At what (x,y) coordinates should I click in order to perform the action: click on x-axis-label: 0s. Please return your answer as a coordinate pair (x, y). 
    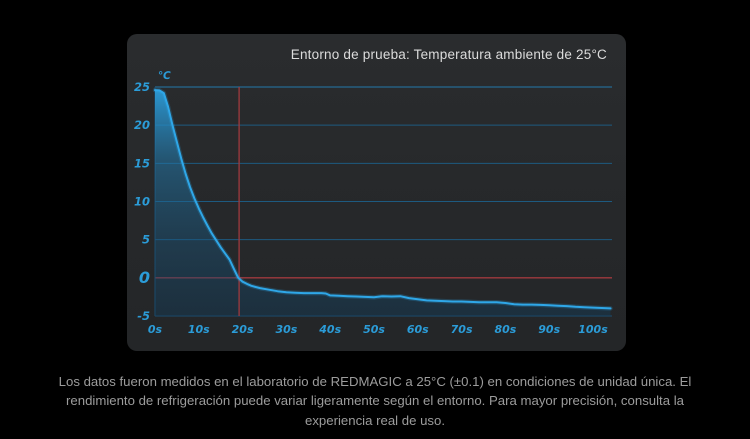
    Looking at the image, I should click on (155, 329).